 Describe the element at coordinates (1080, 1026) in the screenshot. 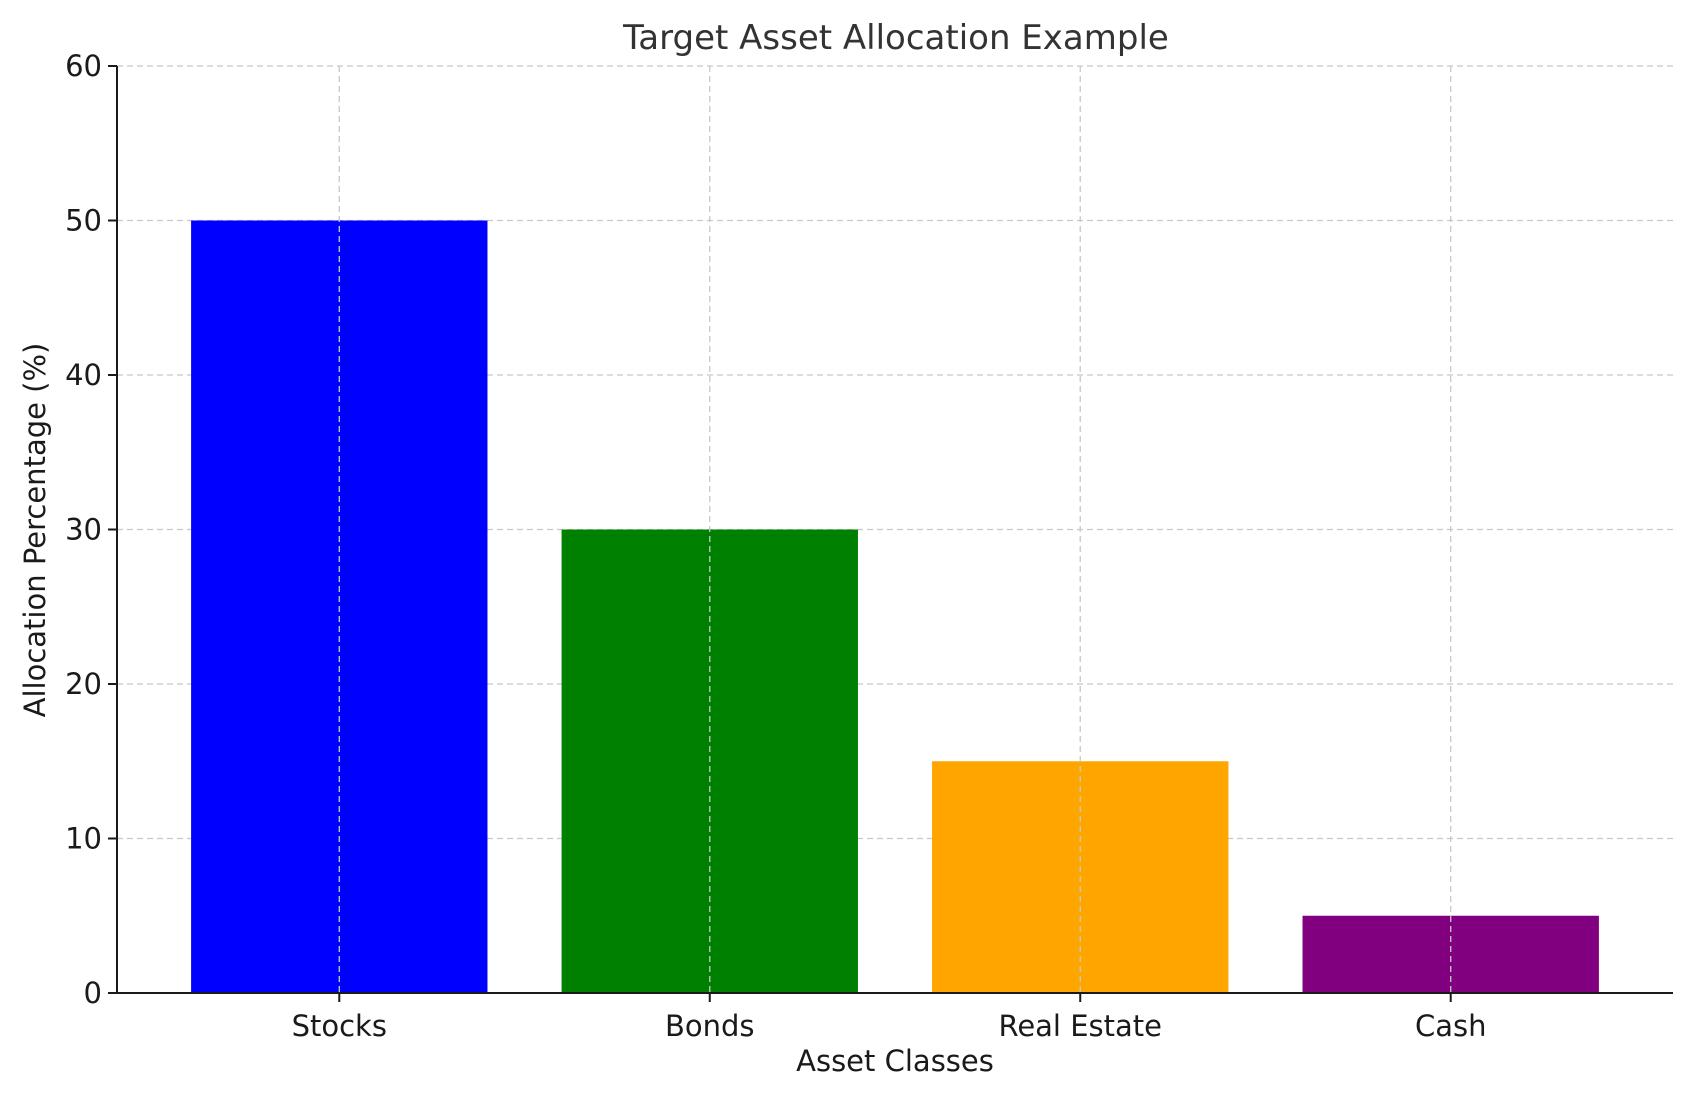

I see `x-tick-label: Real Estate` at that location.